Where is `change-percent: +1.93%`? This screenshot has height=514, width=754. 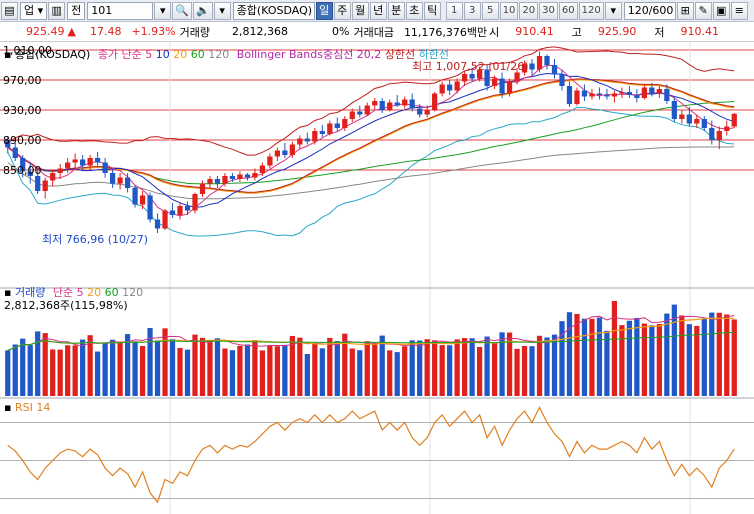 change-percent: +1.93% is located at coordinates (153, 31).